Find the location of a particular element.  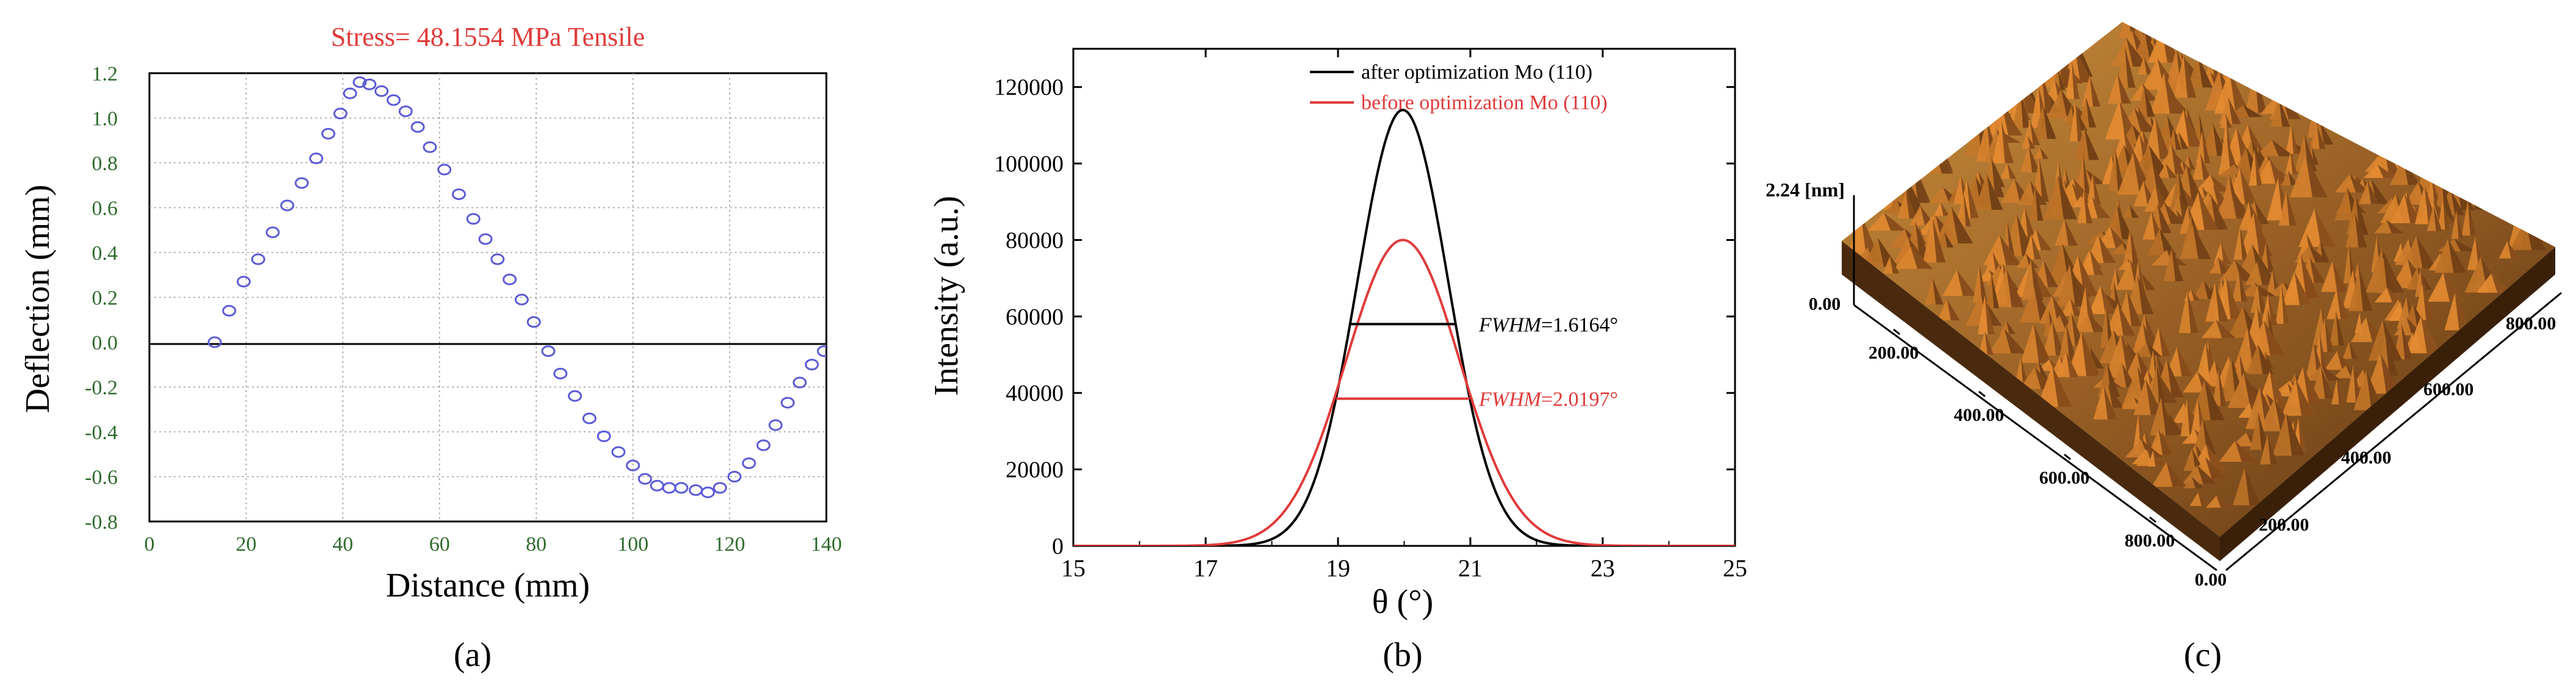

afm-right-tick-label: 400.00 is located at coordinates (2366, 458).